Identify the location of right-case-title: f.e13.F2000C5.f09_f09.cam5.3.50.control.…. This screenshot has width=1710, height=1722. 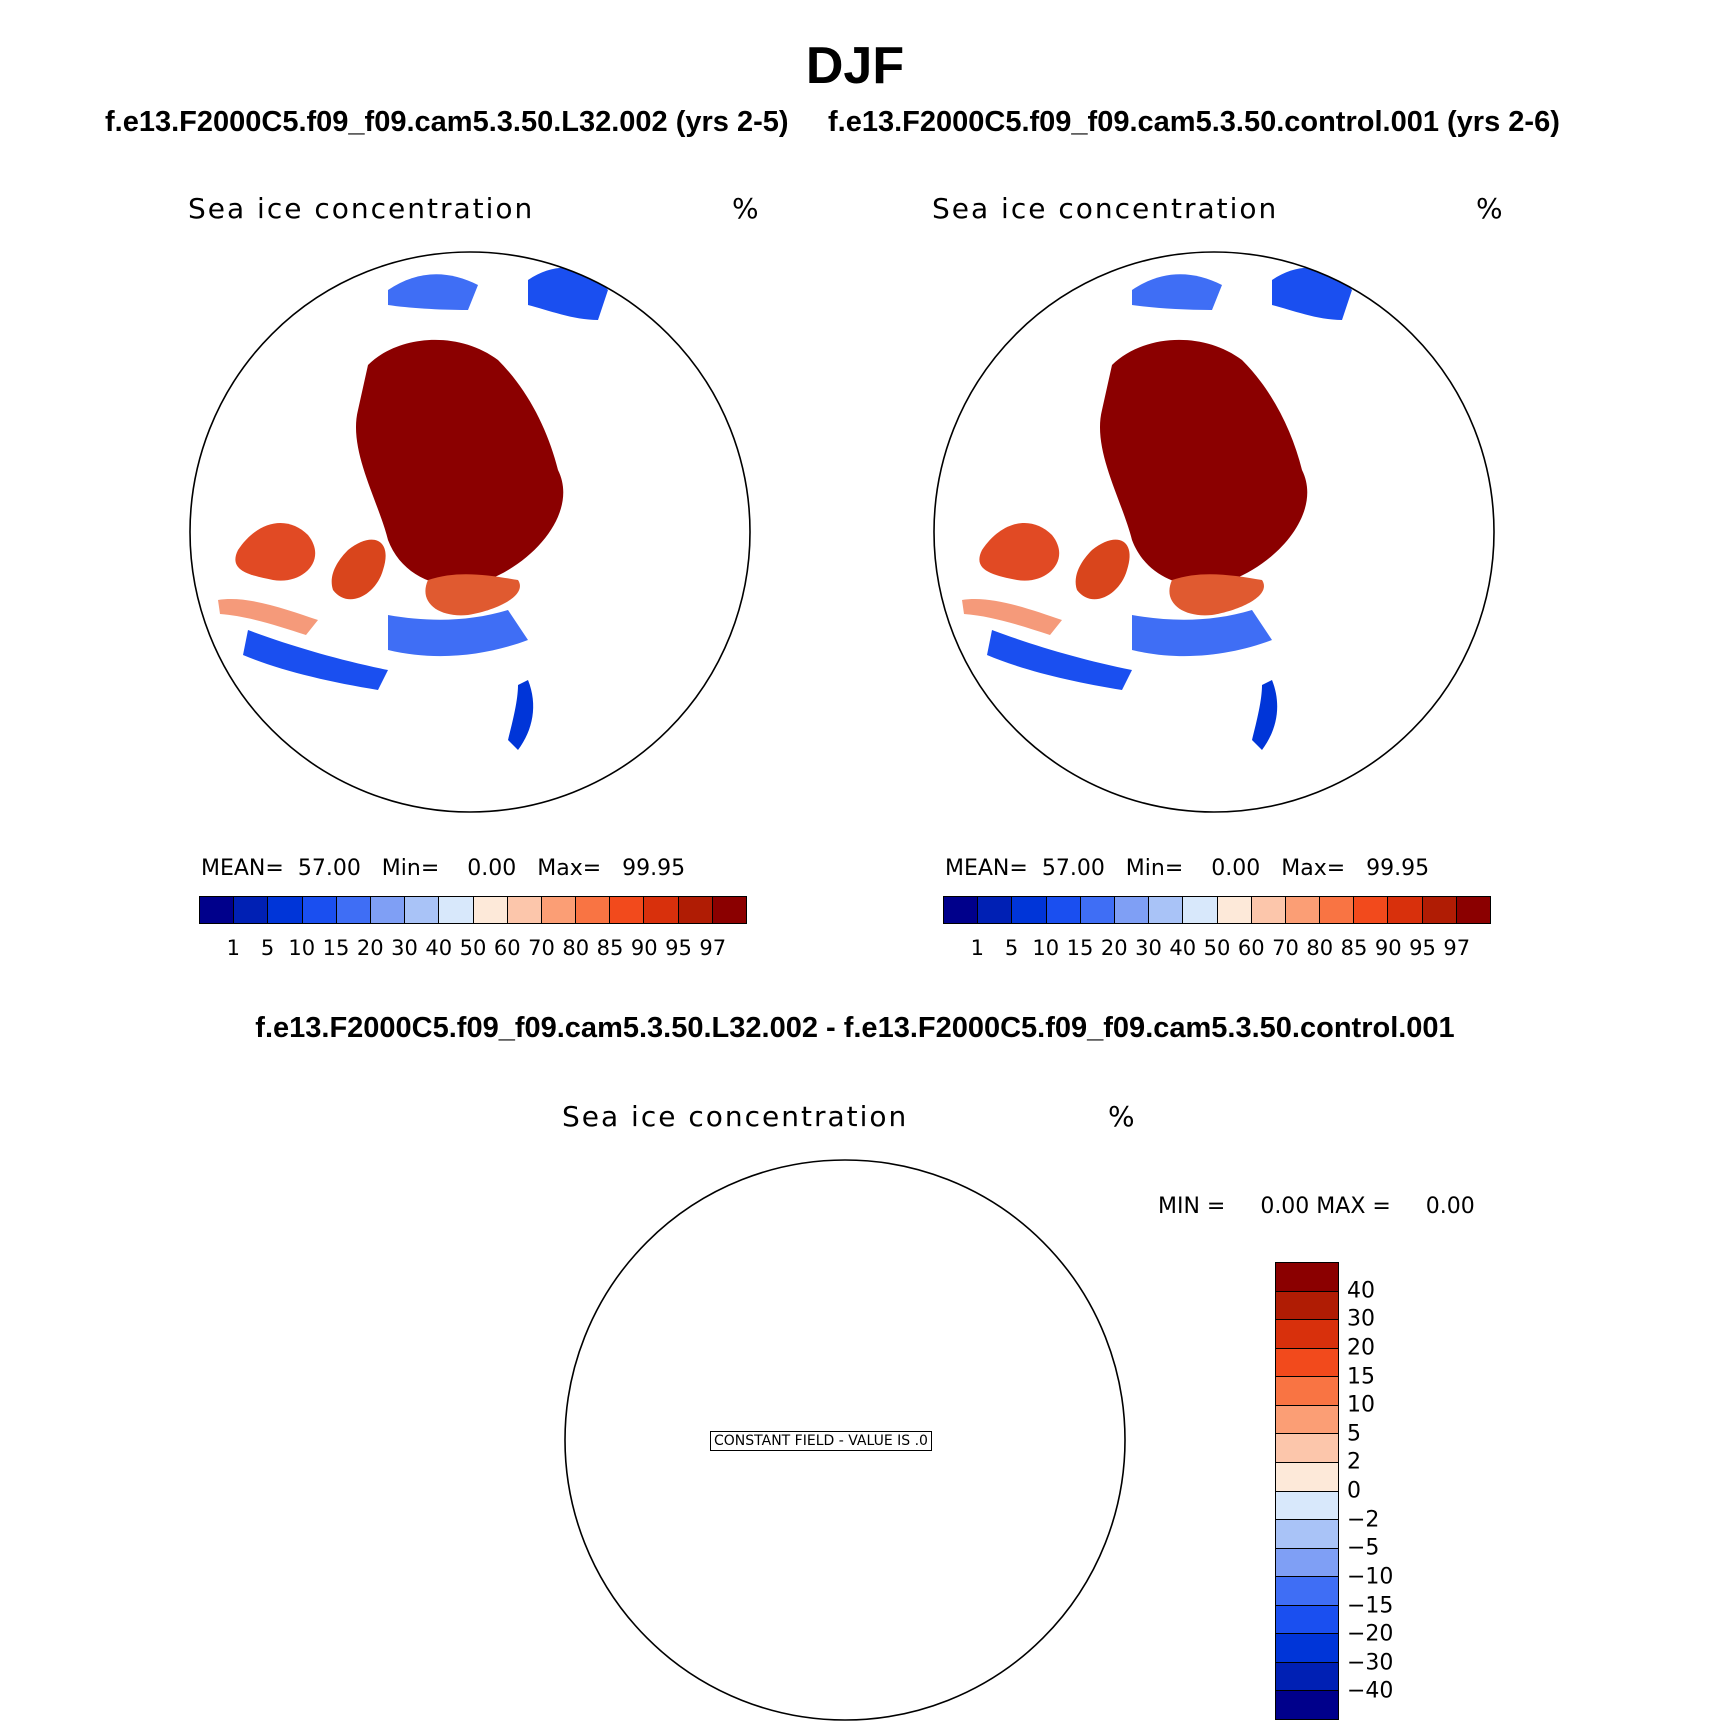
(1194, 122).